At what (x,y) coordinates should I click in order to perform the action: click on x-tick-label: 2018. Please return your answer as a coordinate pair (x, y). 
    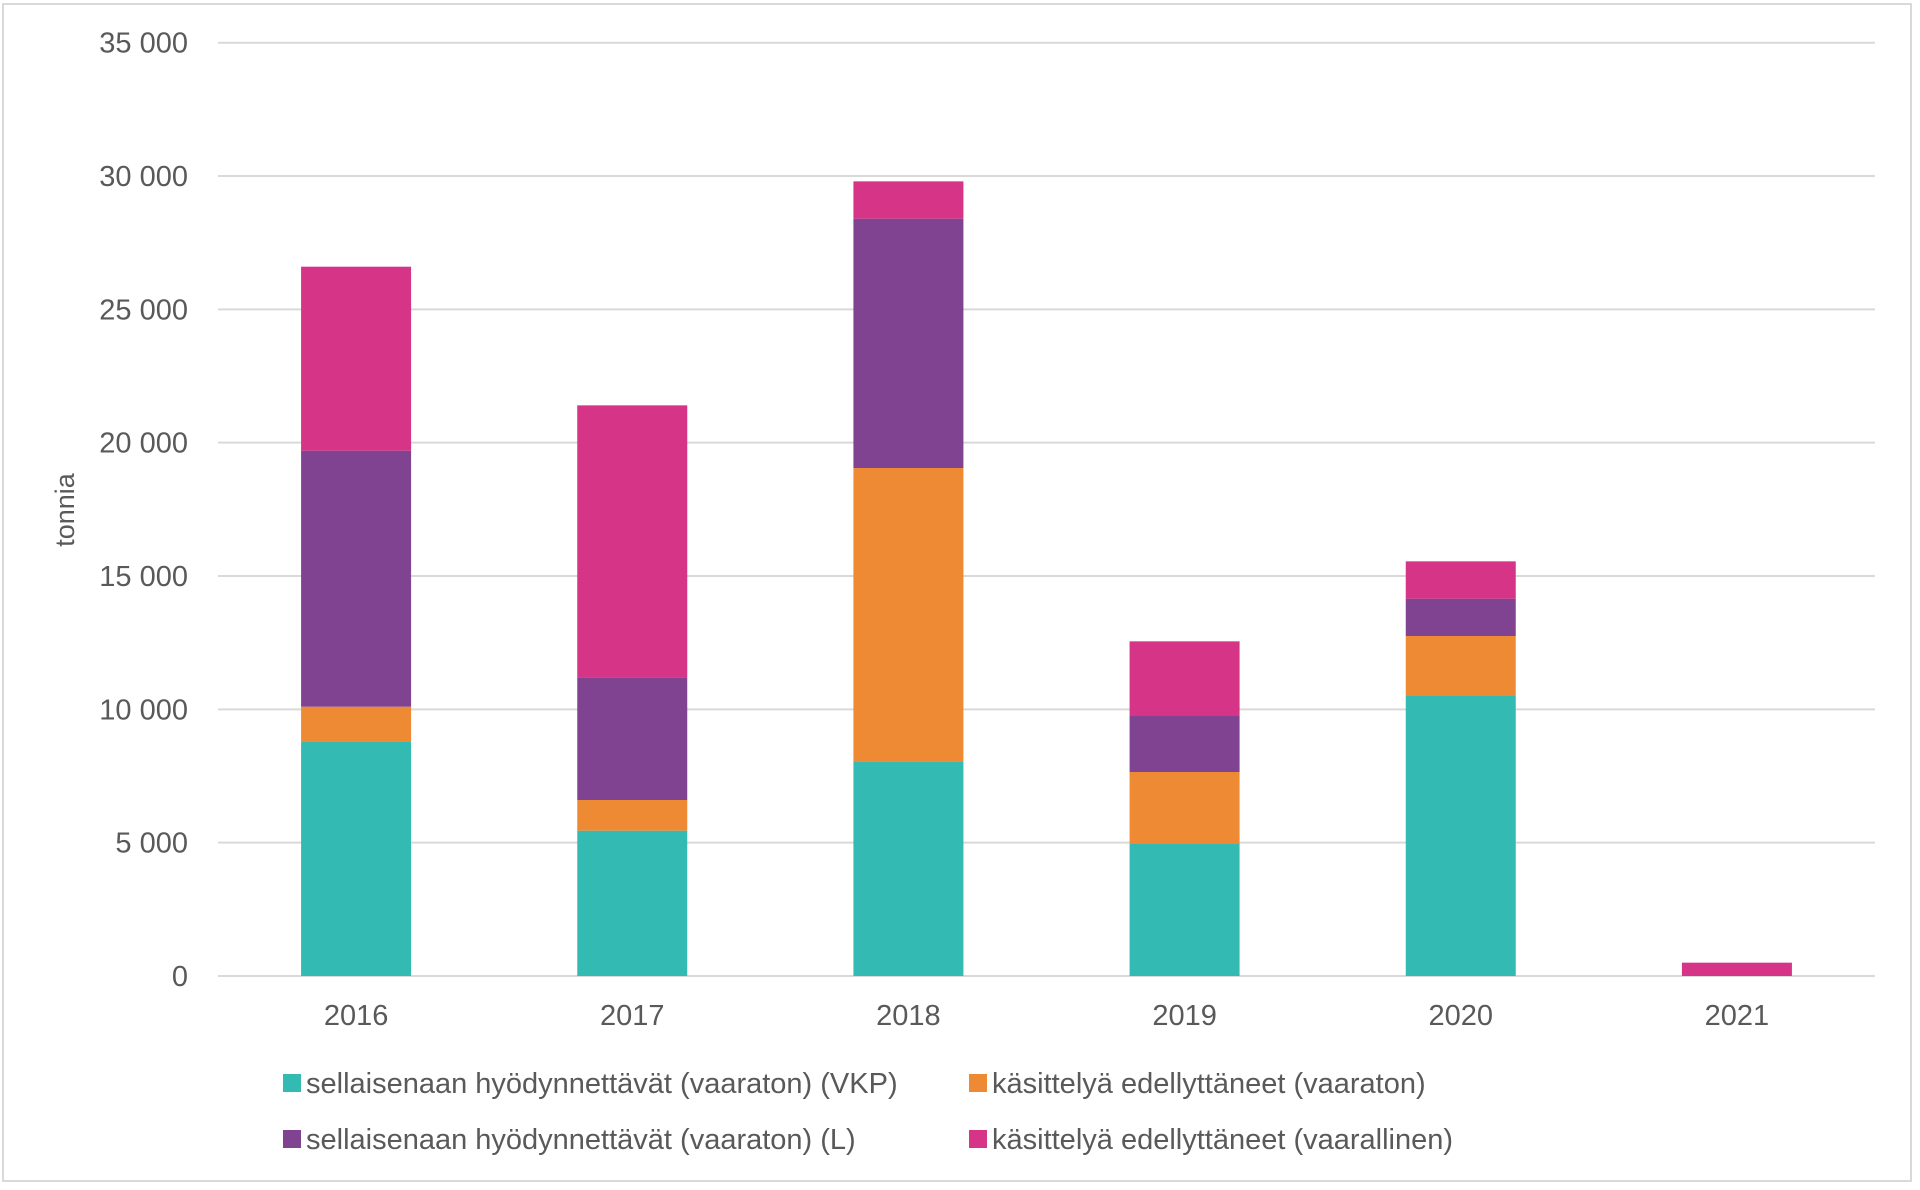
    Looking at the image, I should click on (908, 1016).